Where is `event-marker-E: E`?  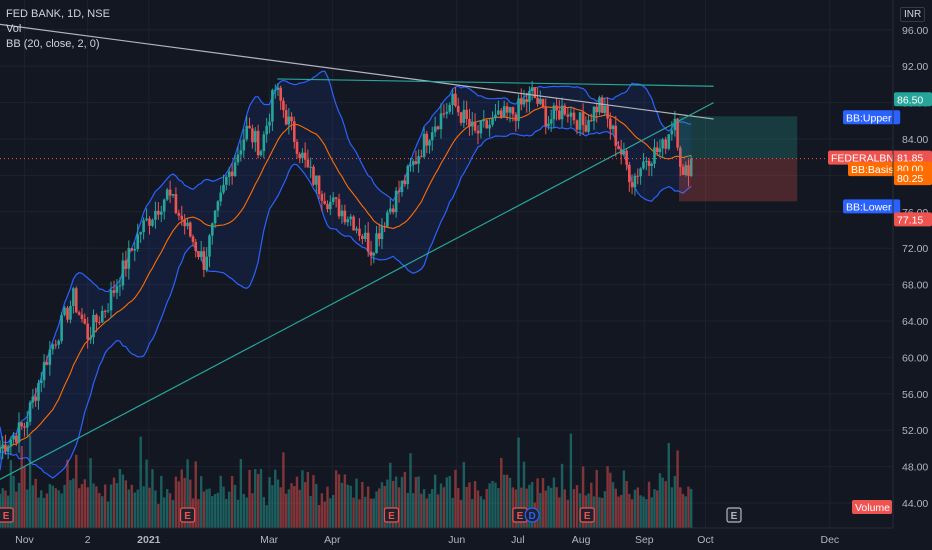
event-marker-E: E is located at coordinates (391, 515).